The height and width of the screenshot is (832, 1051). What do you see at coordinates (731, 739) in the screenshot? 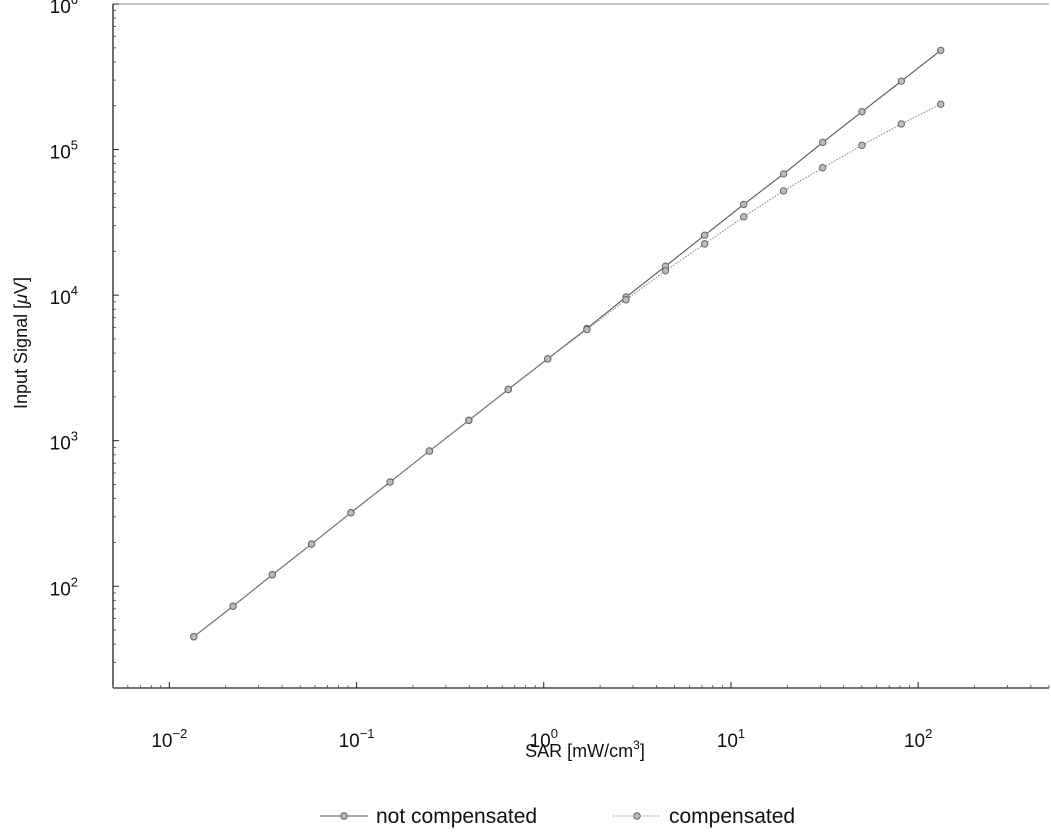
I see `x-tick-label: 10¹` at bounding box center [731, 739].